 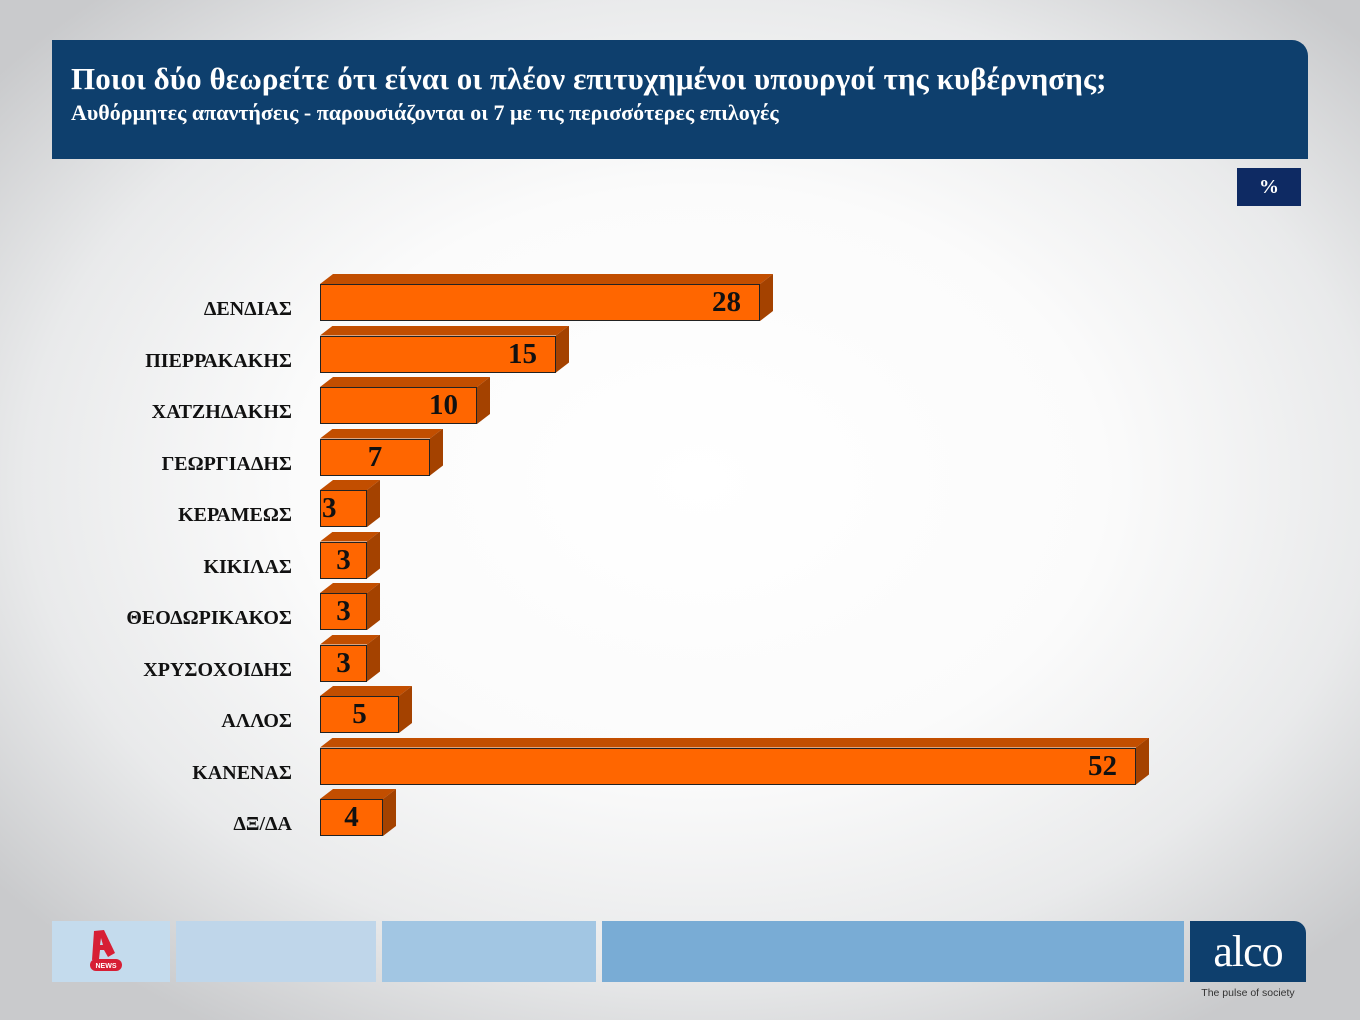 I want to click on bar-value-label: 4, so click(x=351, y=817).